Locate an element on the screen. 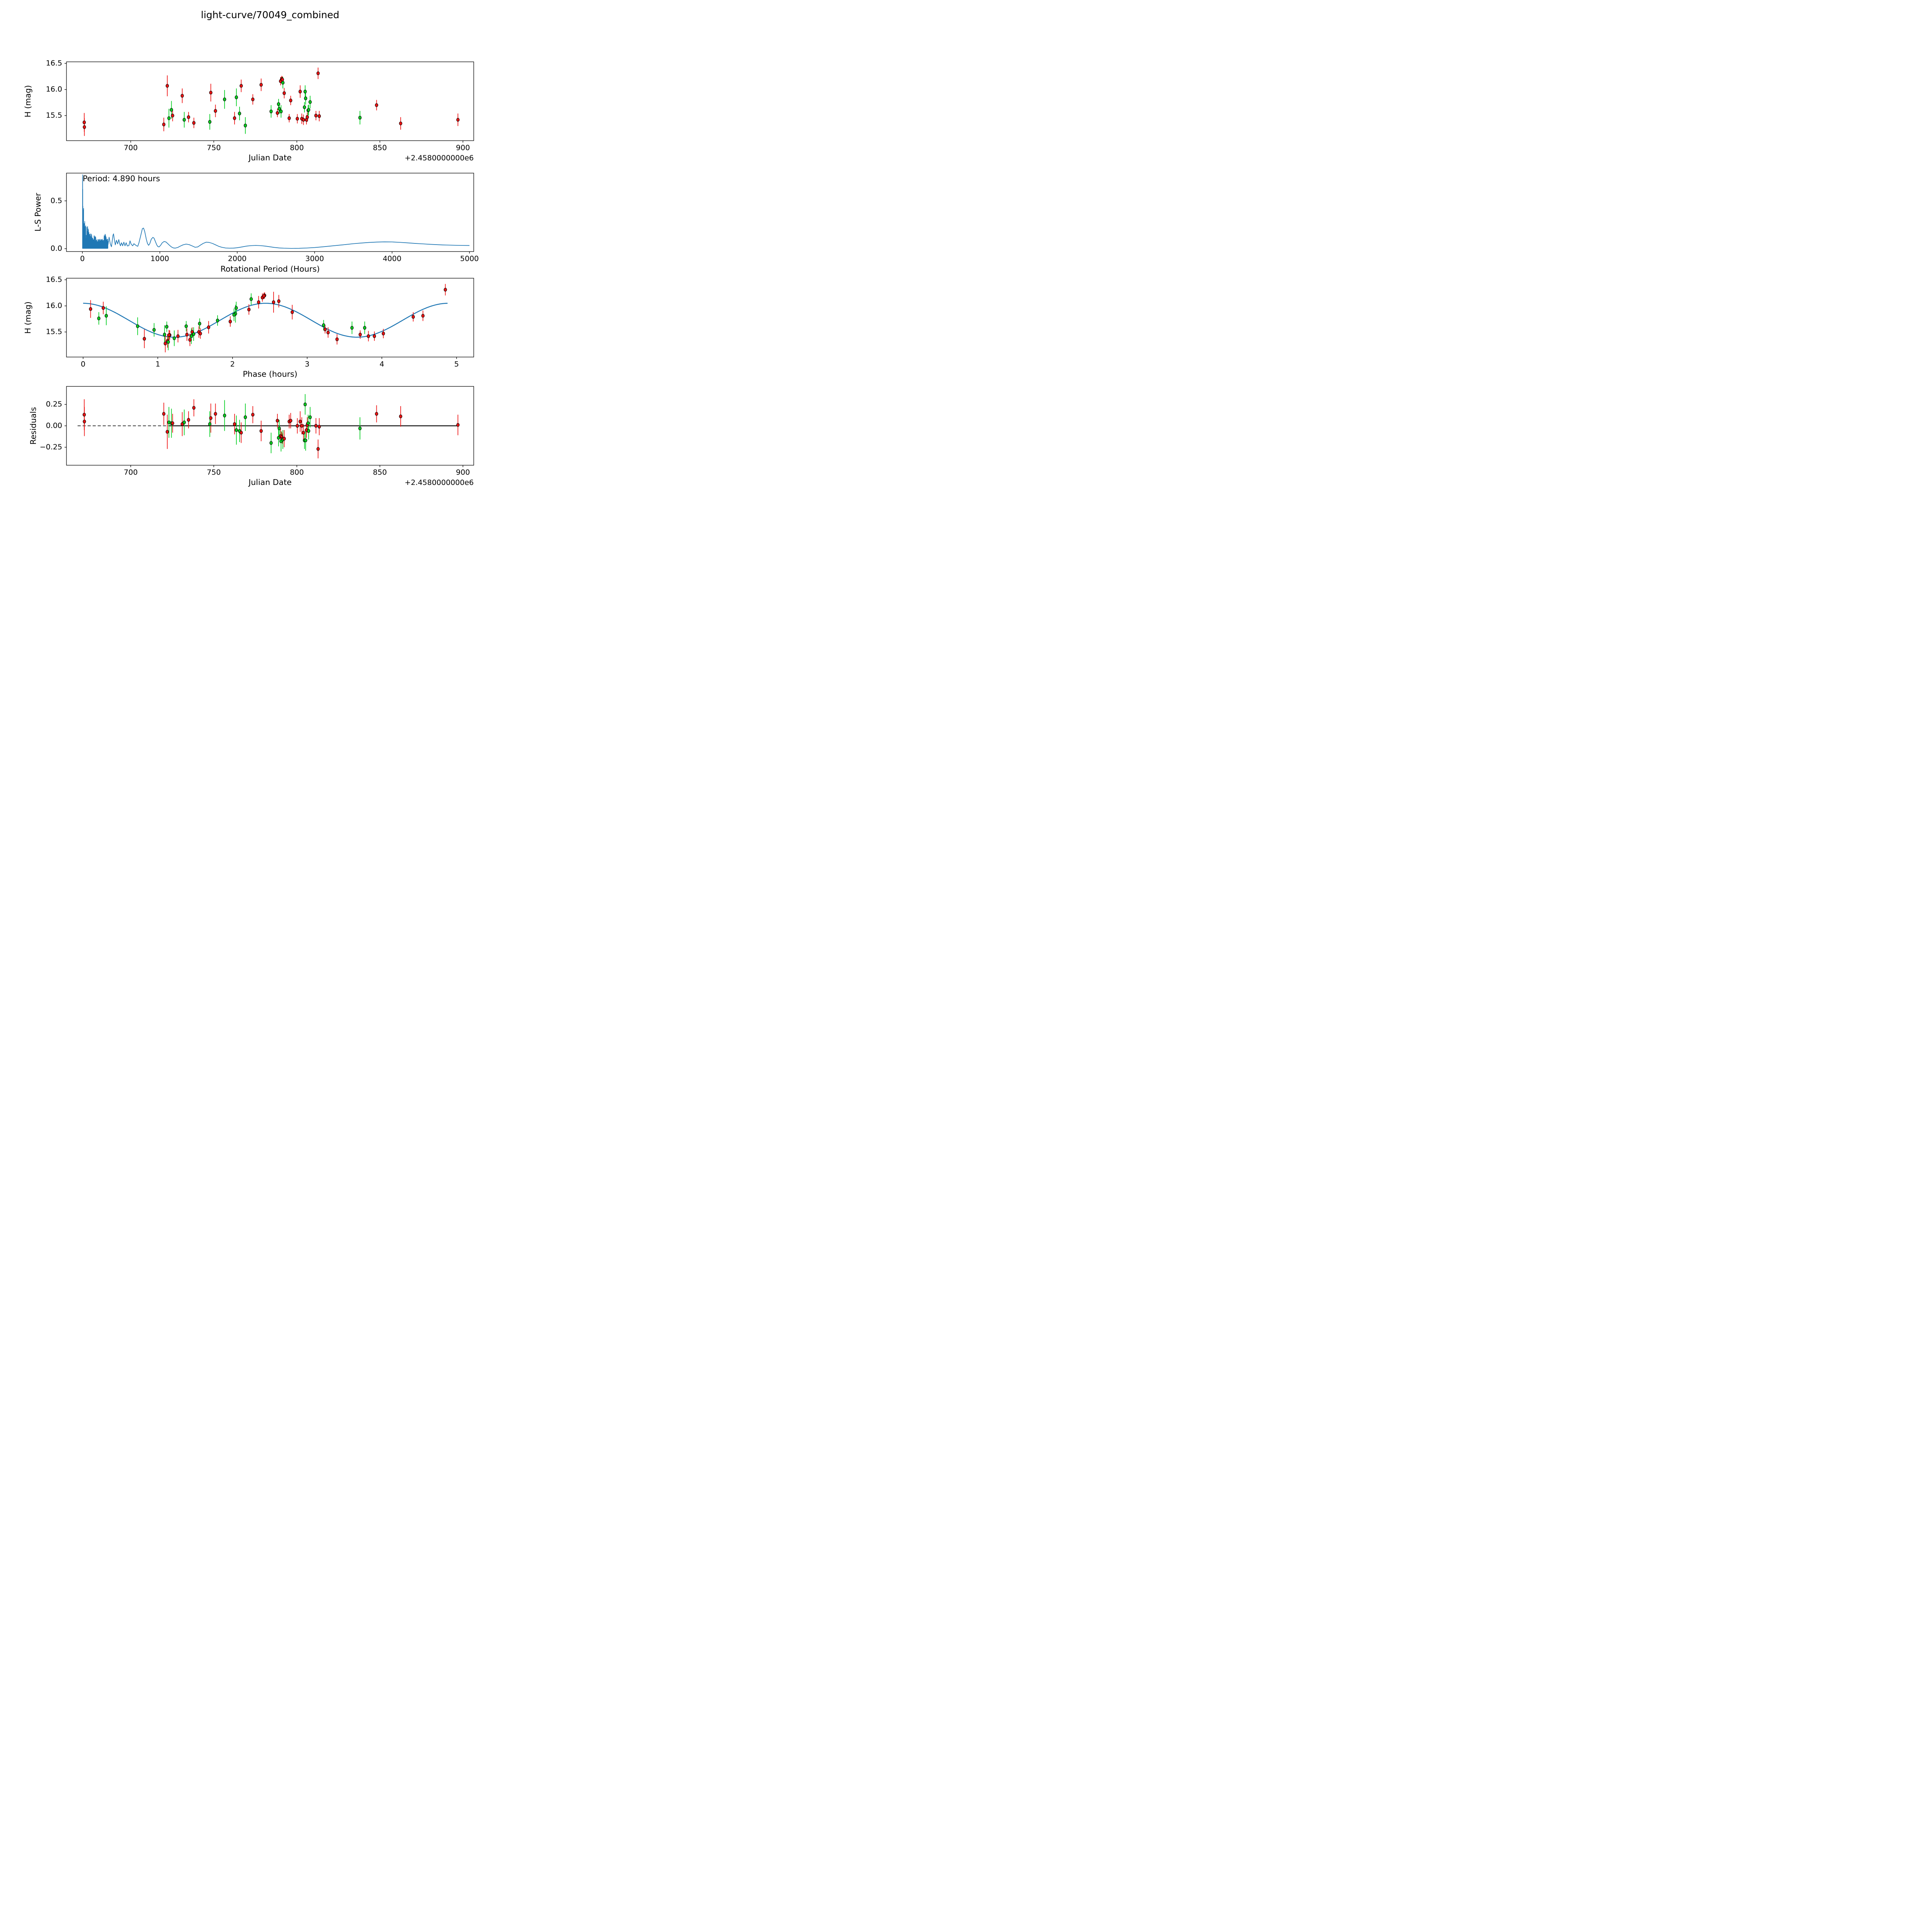 The width and height of the screenshot is (1932, 1932). x-tick-label: 1000 is located at coordinates (160, 259).